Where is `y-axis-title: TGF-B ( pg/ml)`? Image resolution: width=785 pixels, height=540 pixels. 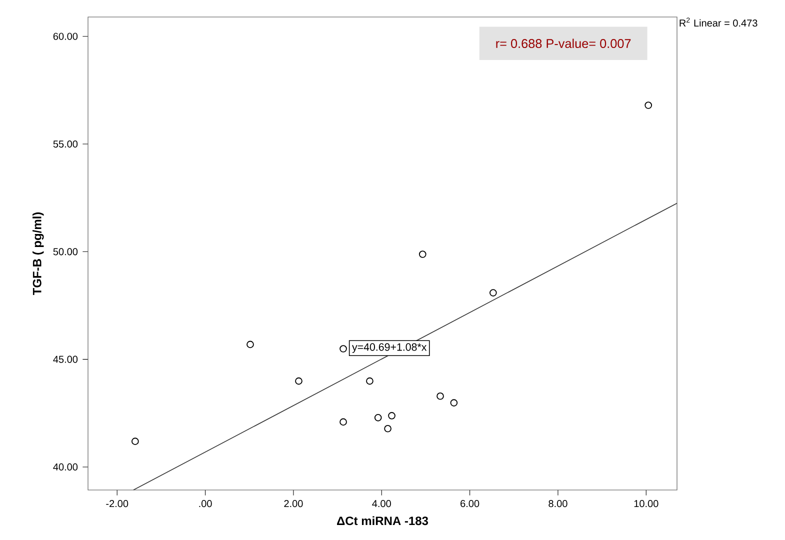
y-axis-title: TGF-B ( pg/ml) is located at coordinates (38, 254).